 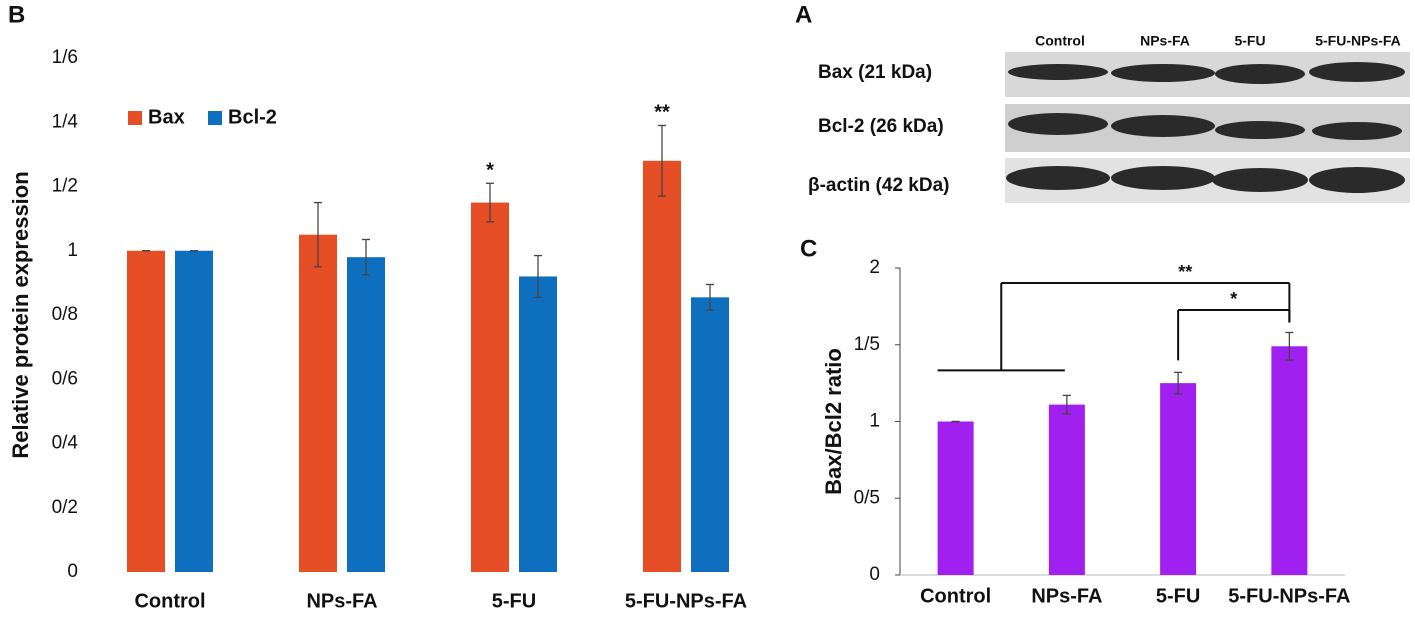 What do you see at coordinates (867, 344) in the screenshot?
I see `y-tick-label: 1/5` at bounding box center [867, 344].